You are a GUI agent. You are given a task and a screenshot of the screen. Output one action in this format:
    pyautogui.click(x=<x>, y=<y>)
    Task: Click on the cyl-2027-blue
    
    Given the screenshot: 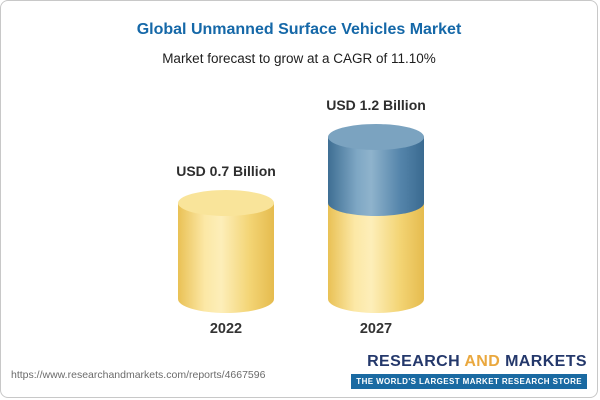 What is the action you would take?
    pyautogui.click(x=376, y=176)
    